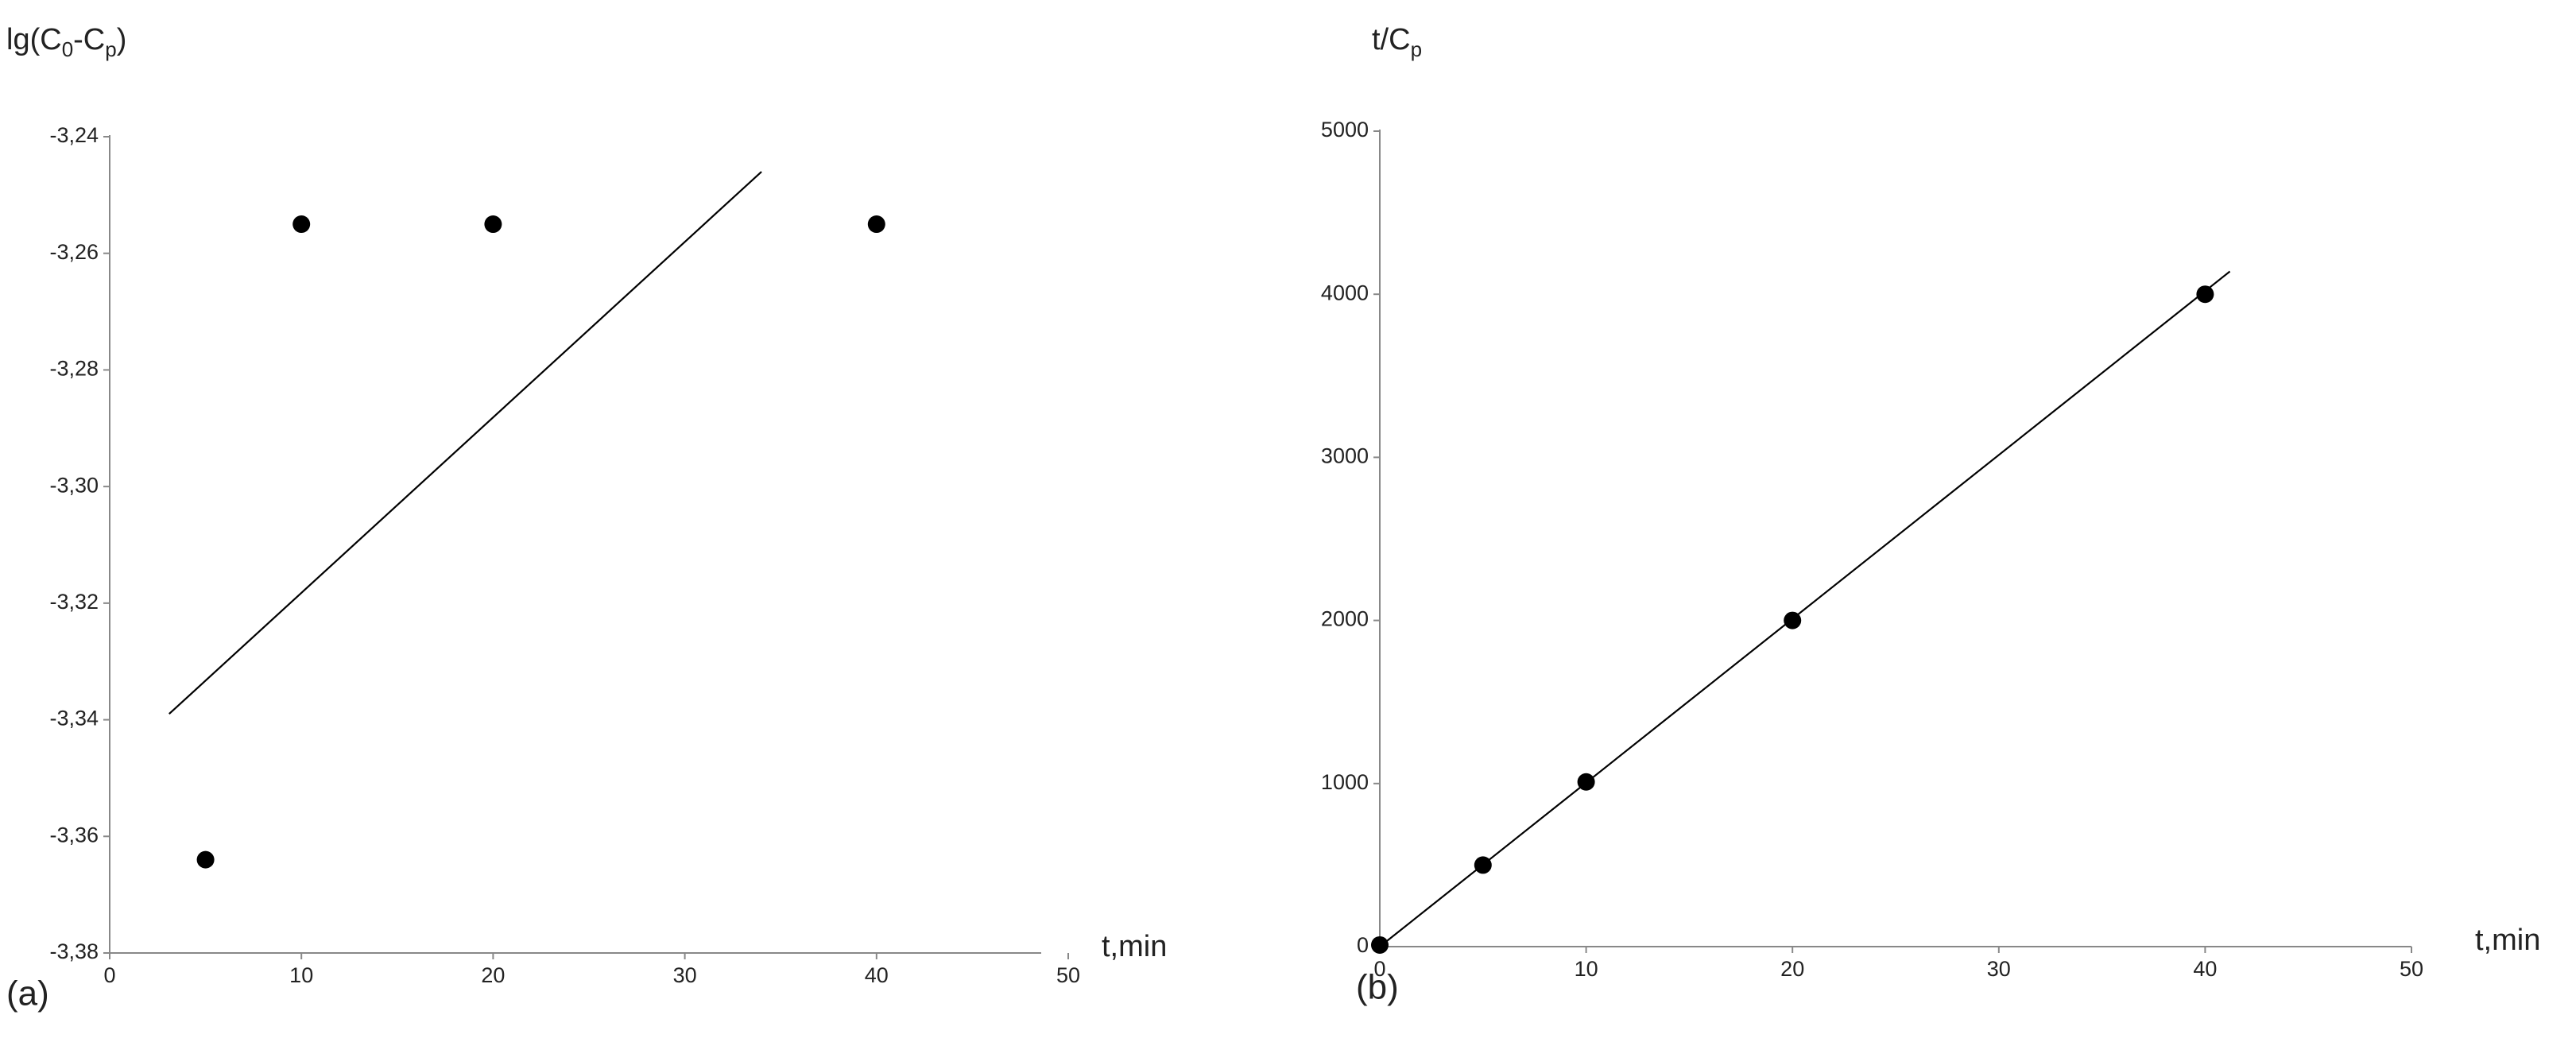  I want to click on y-tick-label: -3,28, so click(74, 369).